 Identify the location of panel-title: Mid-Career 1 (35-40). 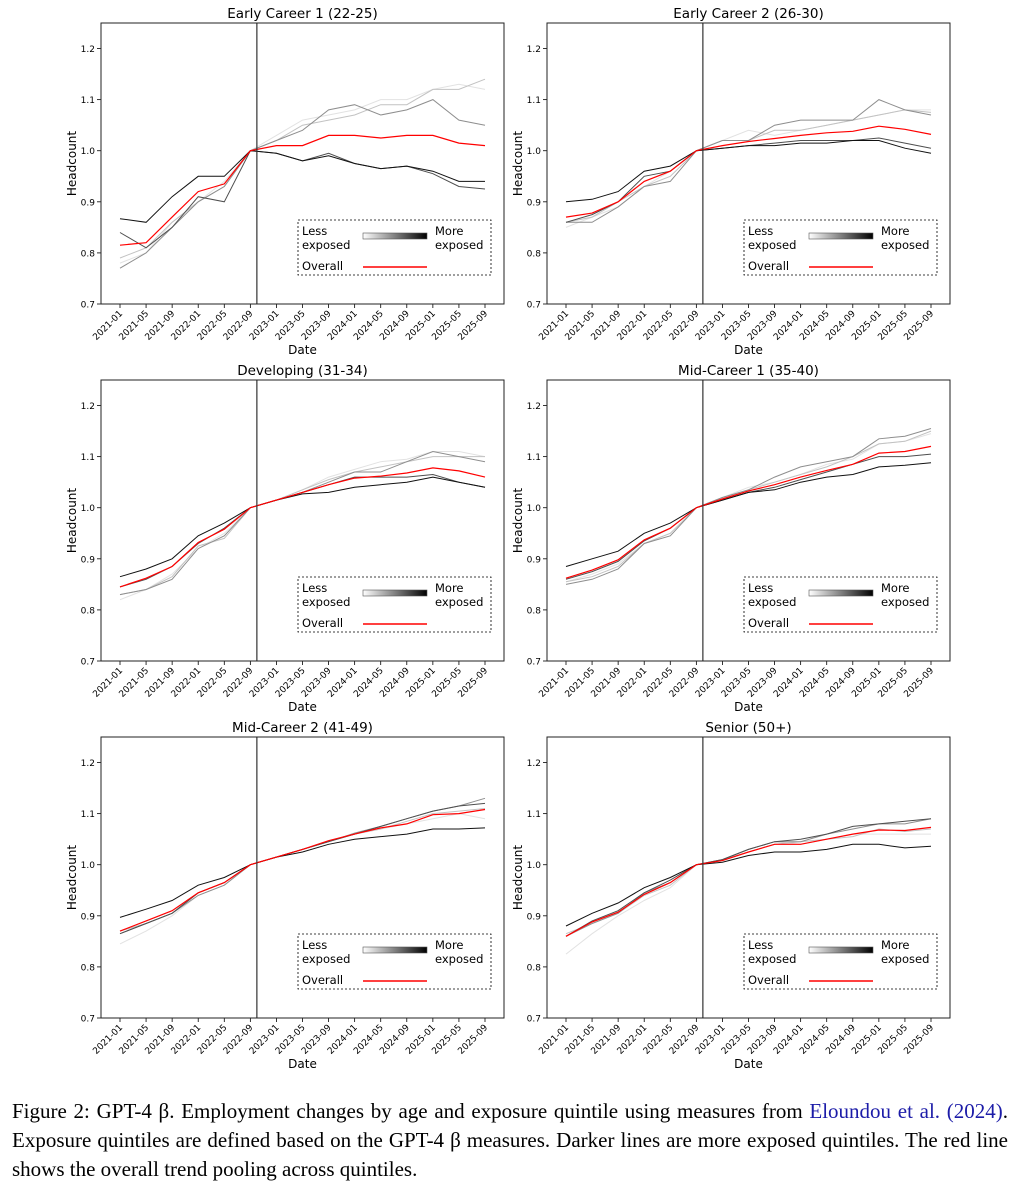
(748, 371).